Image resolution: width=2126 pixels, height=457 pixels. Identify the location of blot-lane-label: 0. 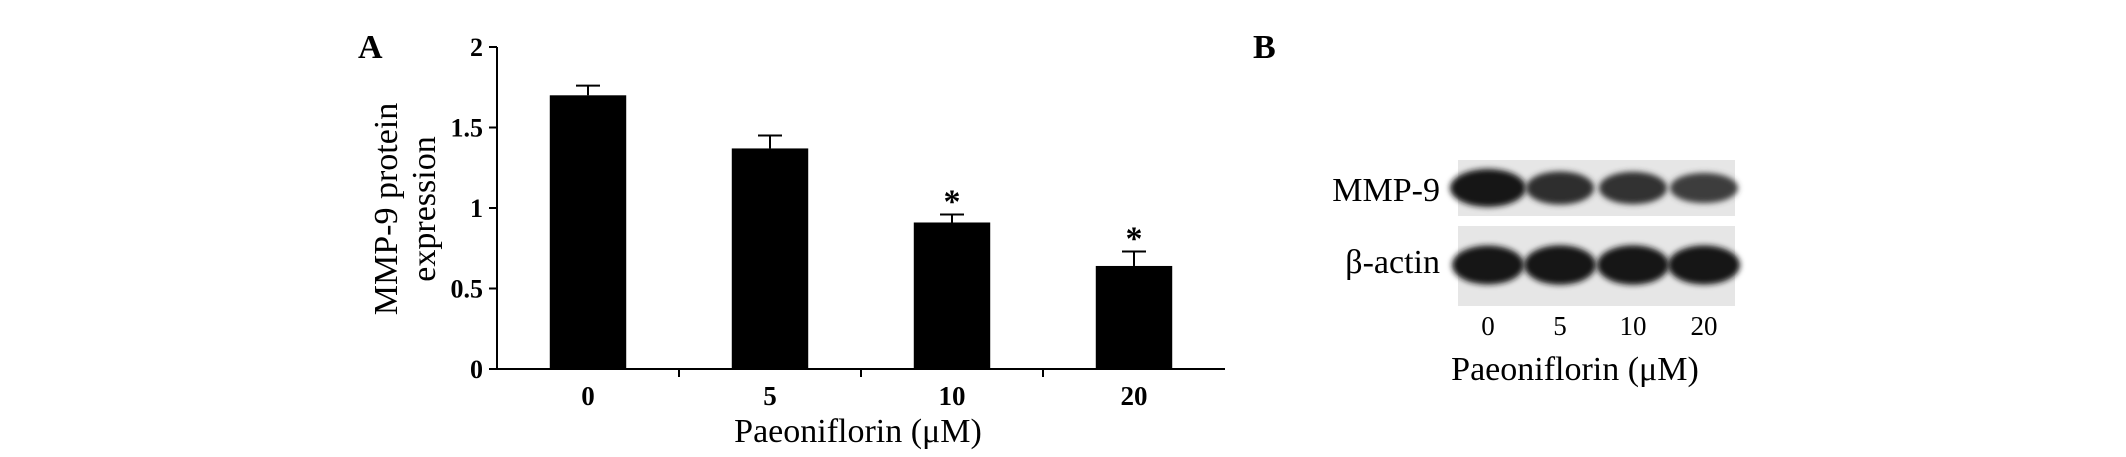
(1488, 326).